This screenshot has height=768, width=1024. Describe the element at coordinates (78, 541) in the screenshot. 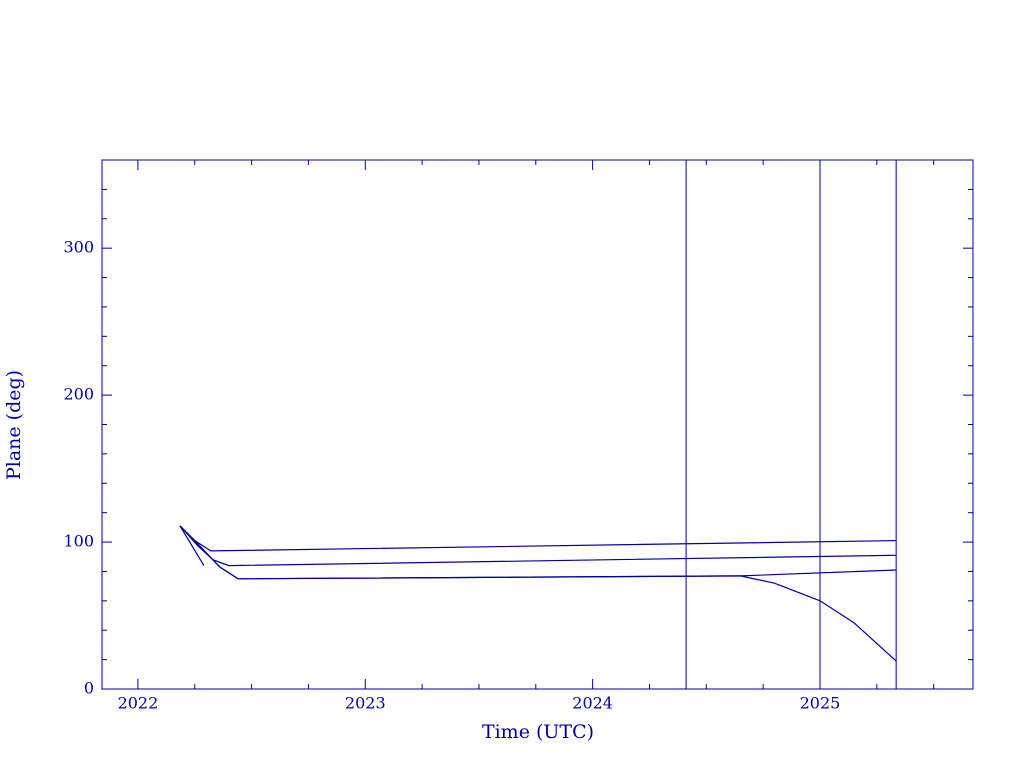

I see `y-tick-label: 100` at that location.